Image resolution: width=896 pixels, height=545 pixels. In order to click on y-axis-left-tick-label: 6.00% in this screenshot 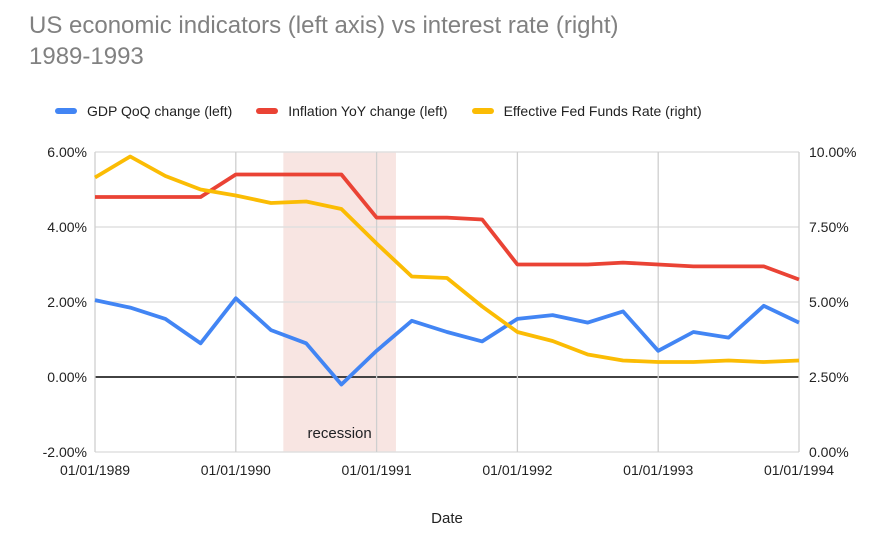, I will do `click(67, 152)`.